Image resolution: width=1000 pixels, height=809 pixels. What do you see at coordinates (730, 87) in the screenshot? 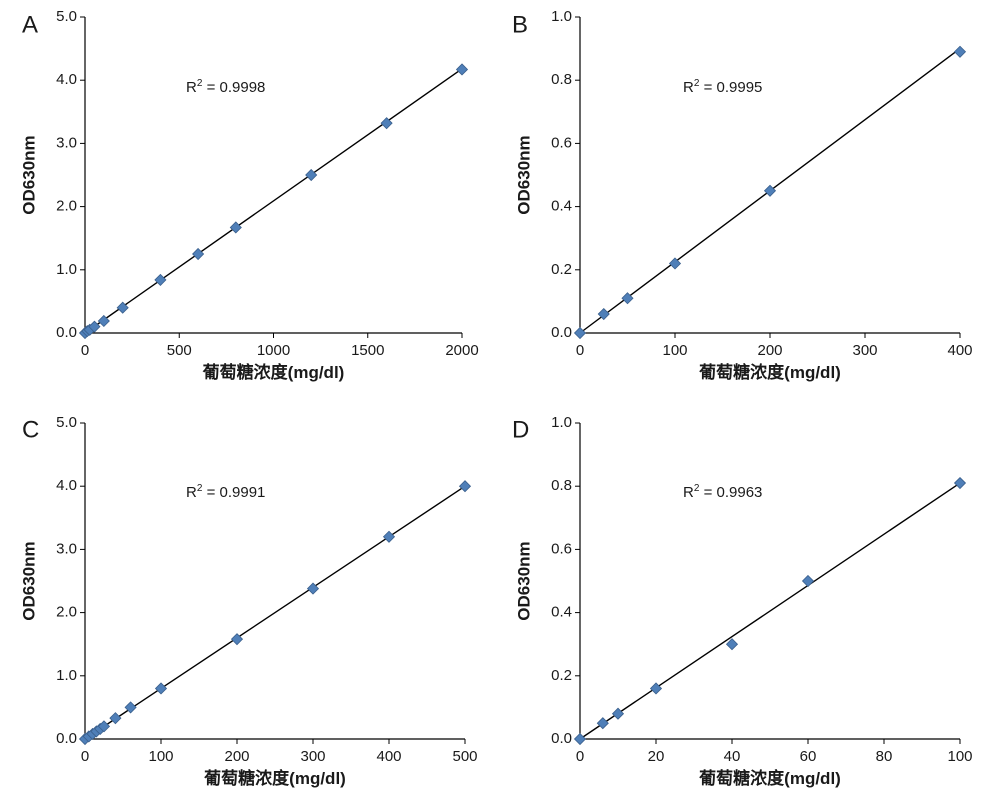
I see `r-squared-value: = 0.9995` at bounding box center [730, 87].